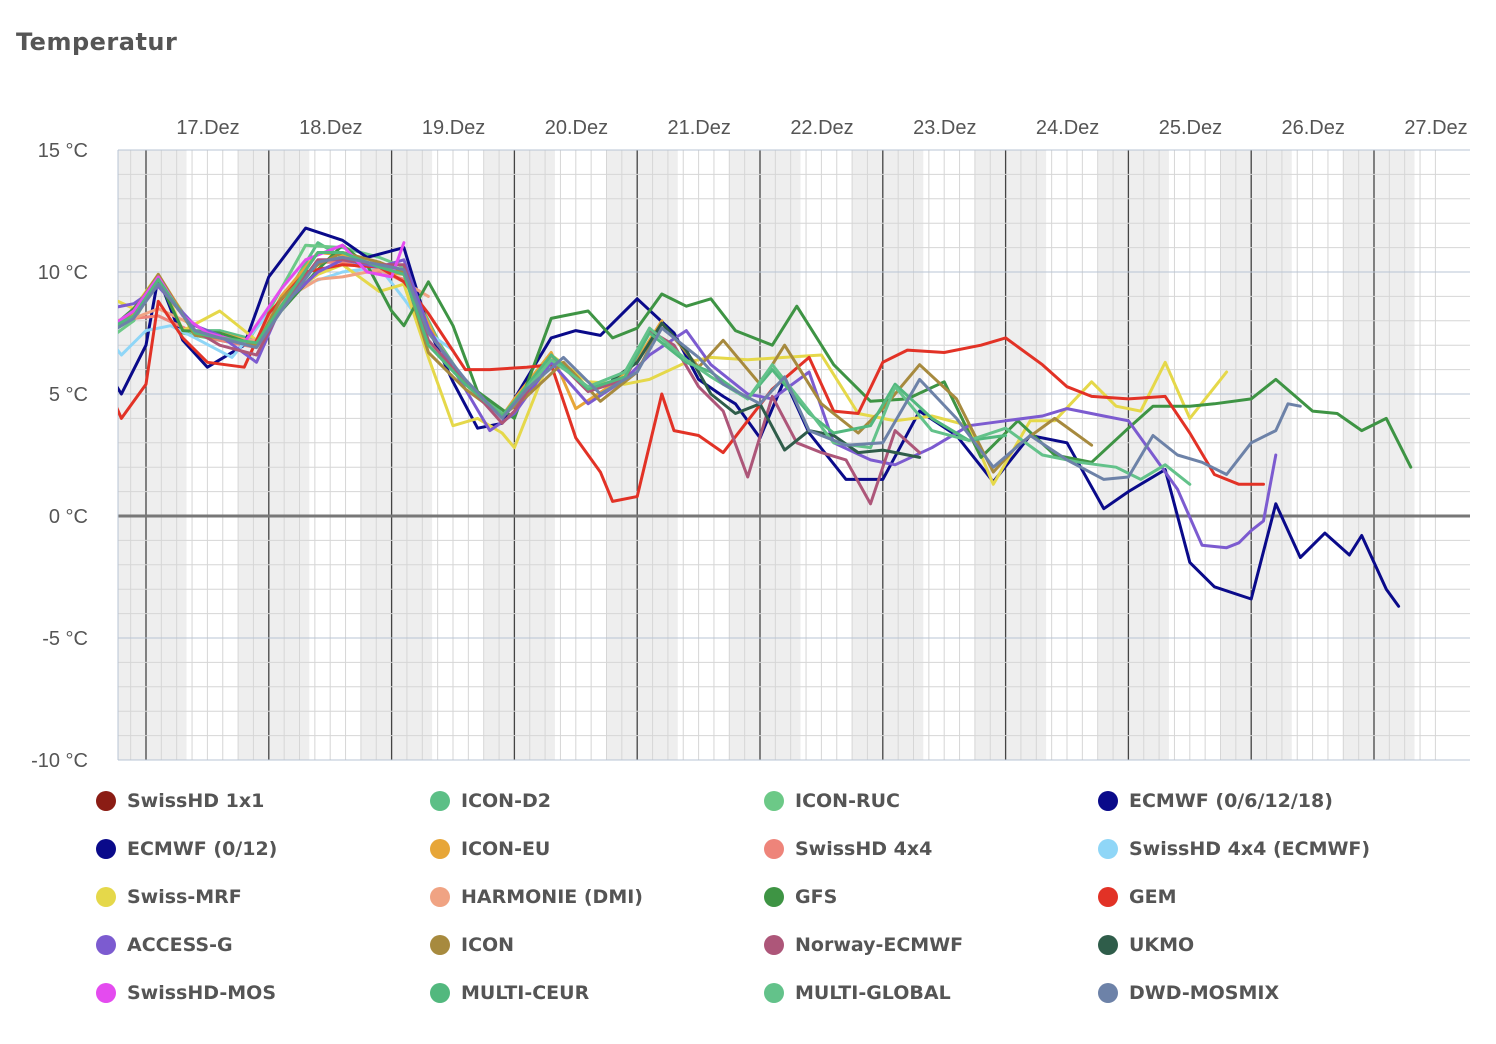  What do you see at coordinates (59, 456) in the screenshot?
I see `y-axis-ticks: 15 °C 10 °C 5 °C 0 °C -5 °C -10 °C` at bounding box center [59, 456].